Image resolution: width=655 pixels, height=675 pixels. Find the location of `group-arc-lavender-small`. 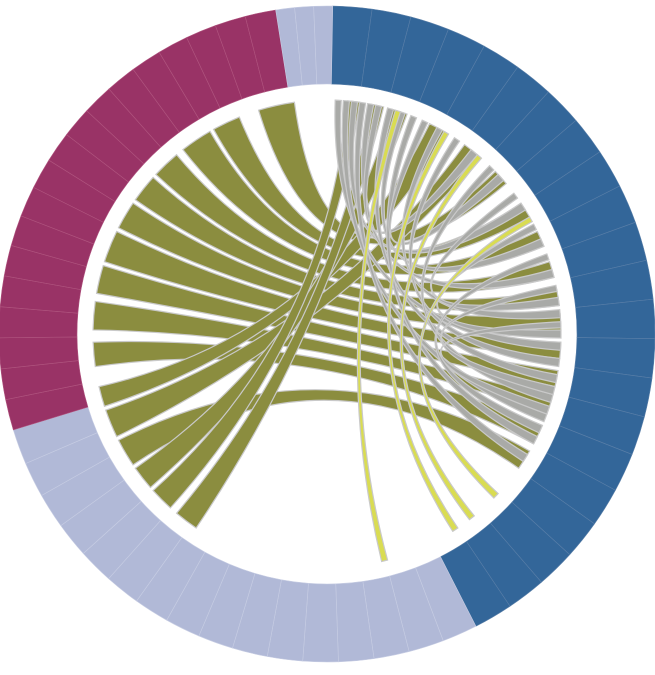

group-arc-lavender-small is located at coordinates (304, 46).